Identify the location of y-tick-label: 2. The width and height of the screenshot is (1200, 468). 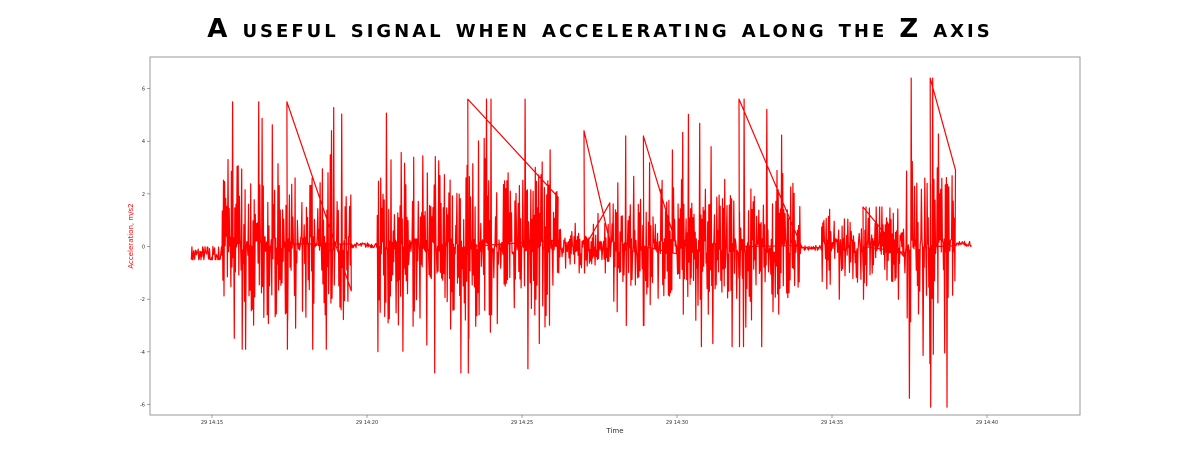
(143, 195).